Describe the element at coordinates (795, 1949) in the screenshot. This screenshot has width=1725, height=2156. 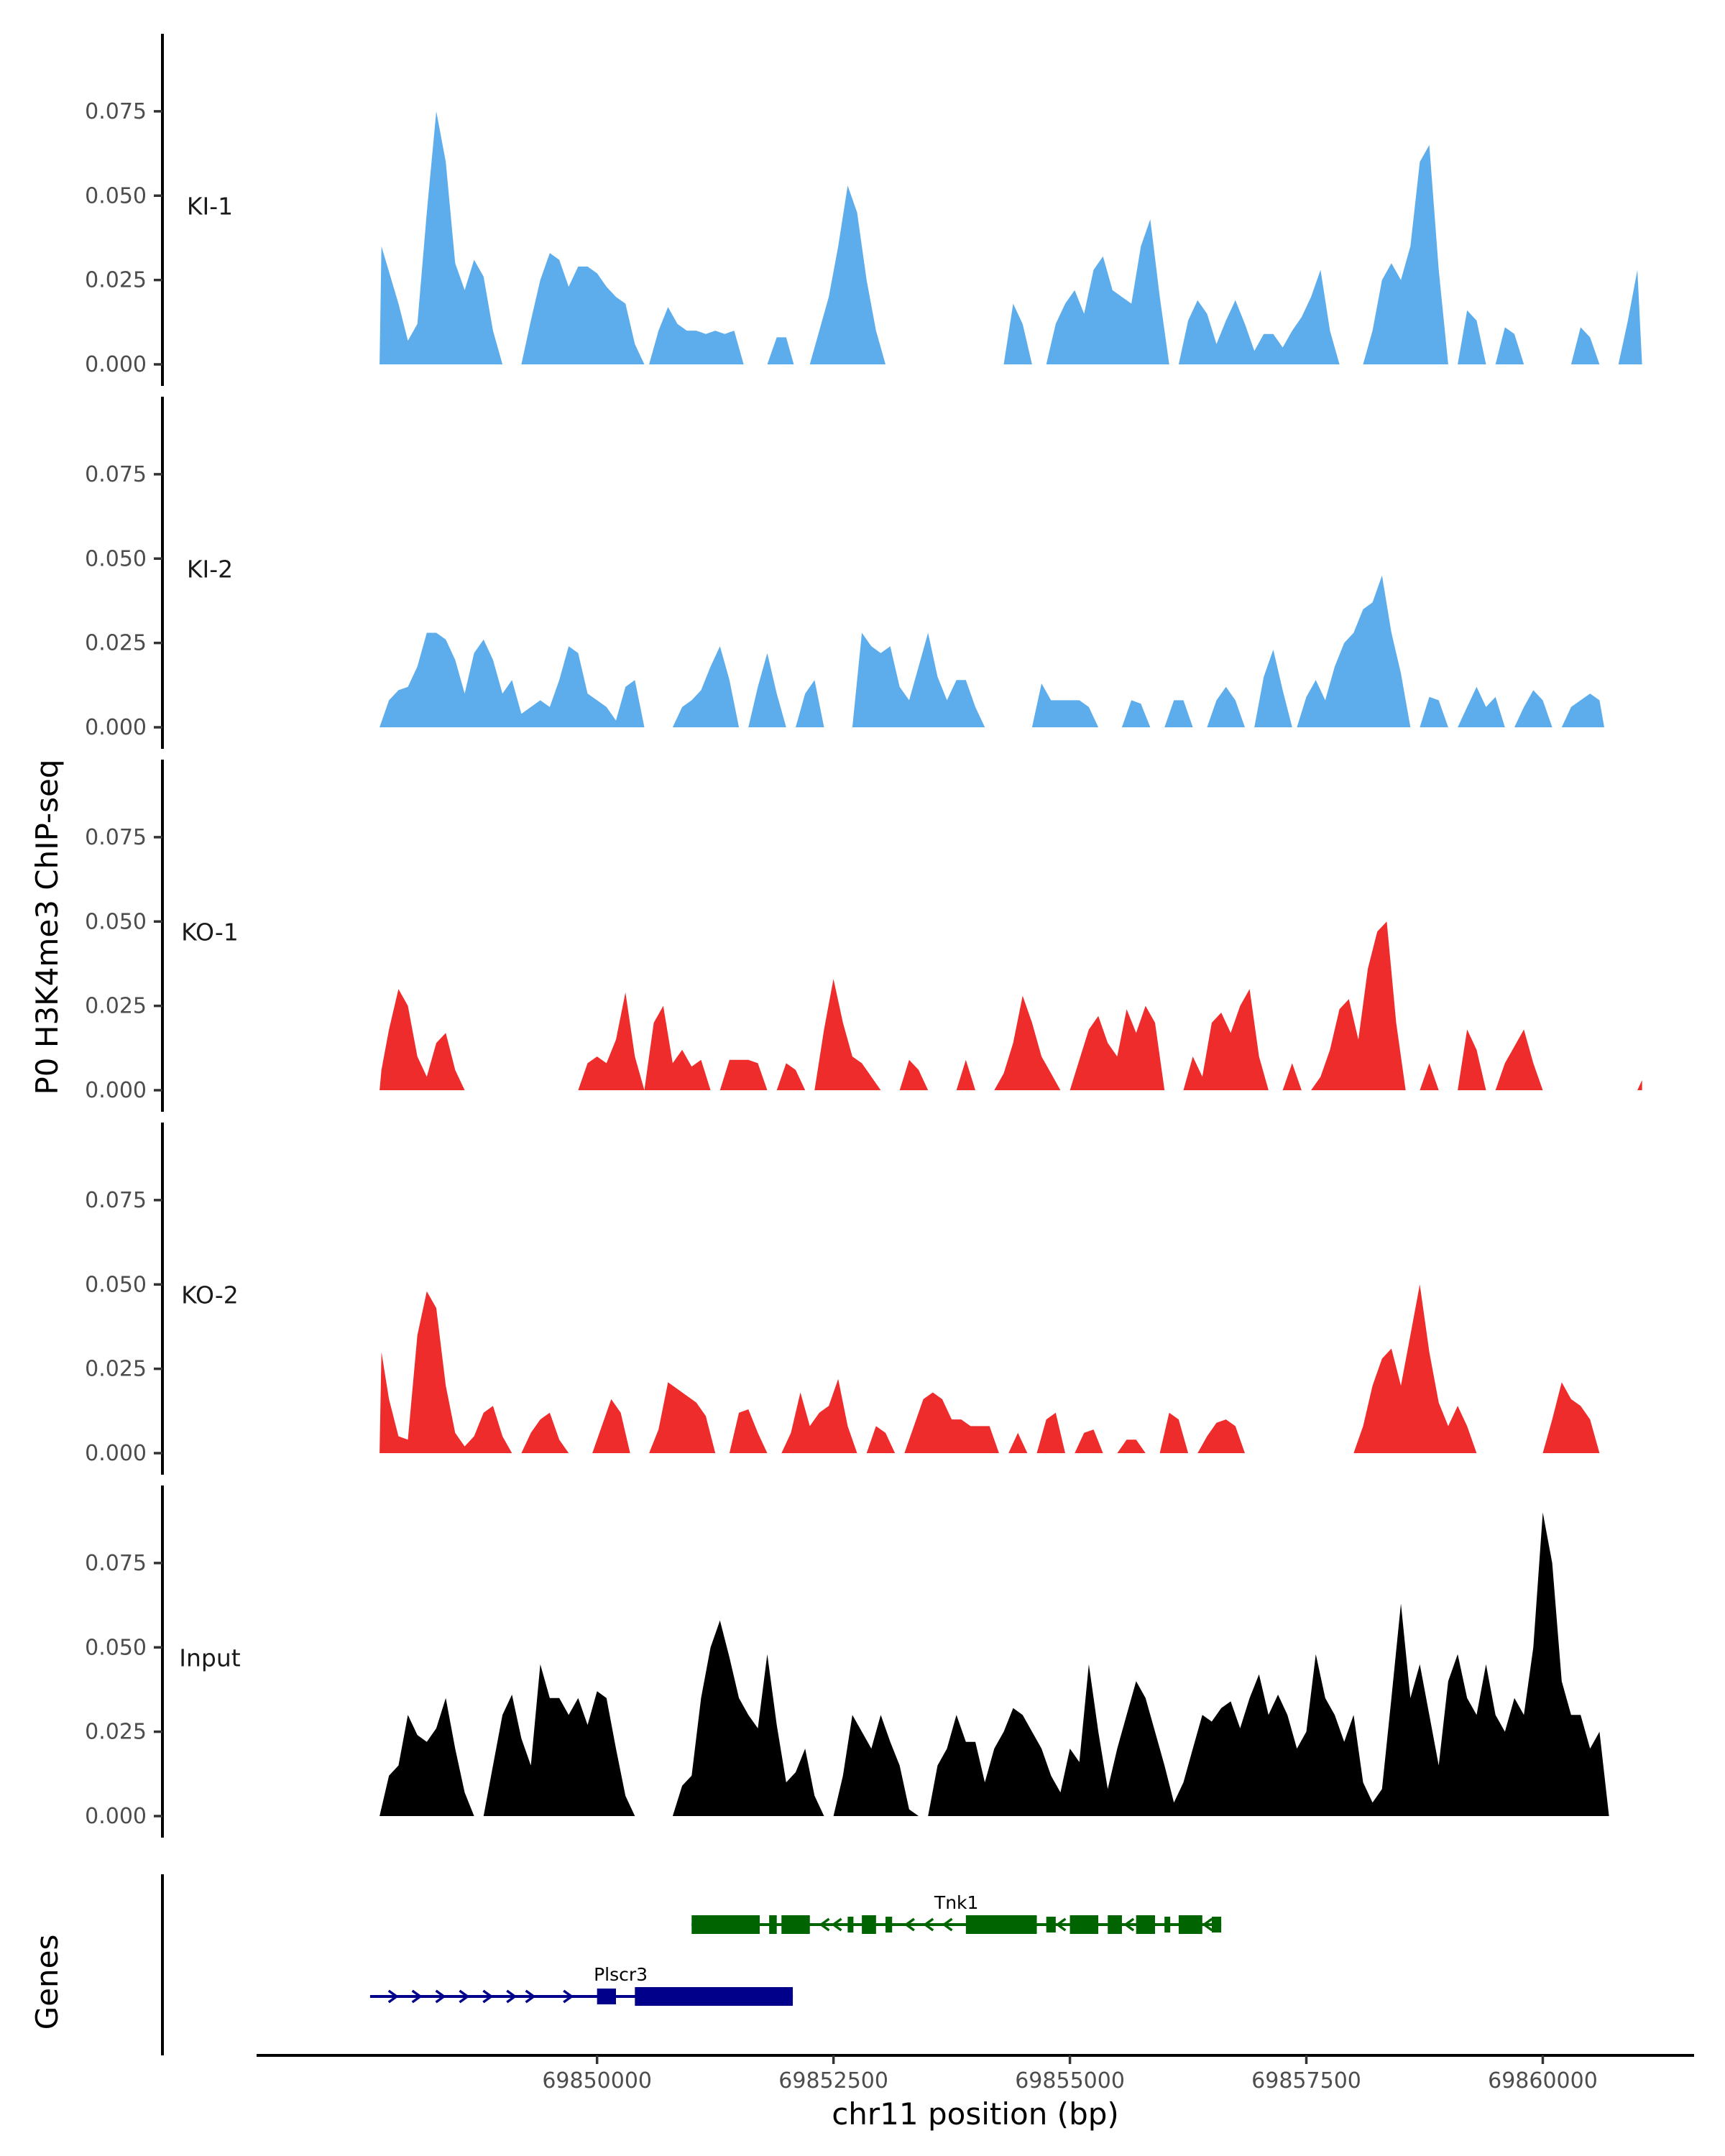
I see `genes-panel: Tnk1 Plscr3` at that location.